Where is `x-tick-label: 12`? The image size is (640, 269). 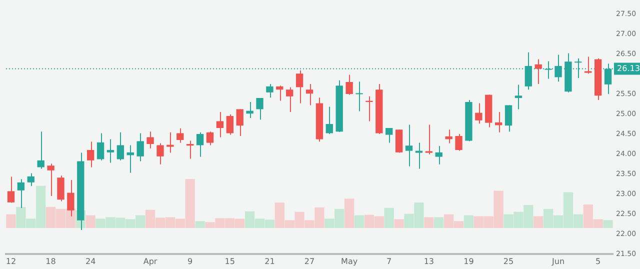
x-tick-label: 12 is located at coordinates (11, 261).